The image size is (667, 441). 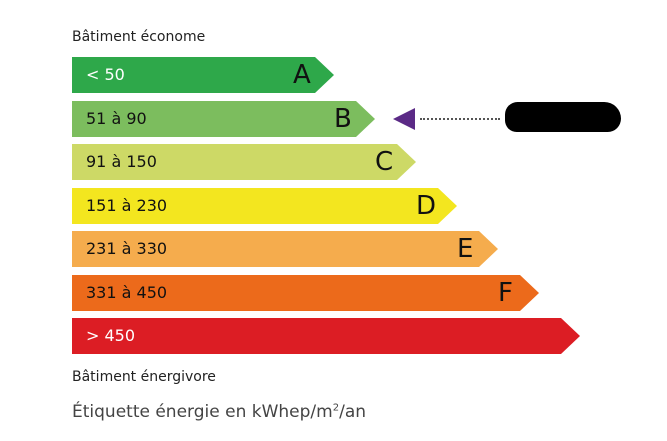 I want to click on caption: Étiquette énergie en kWhep/m2/an, so click(x=219, y=412).